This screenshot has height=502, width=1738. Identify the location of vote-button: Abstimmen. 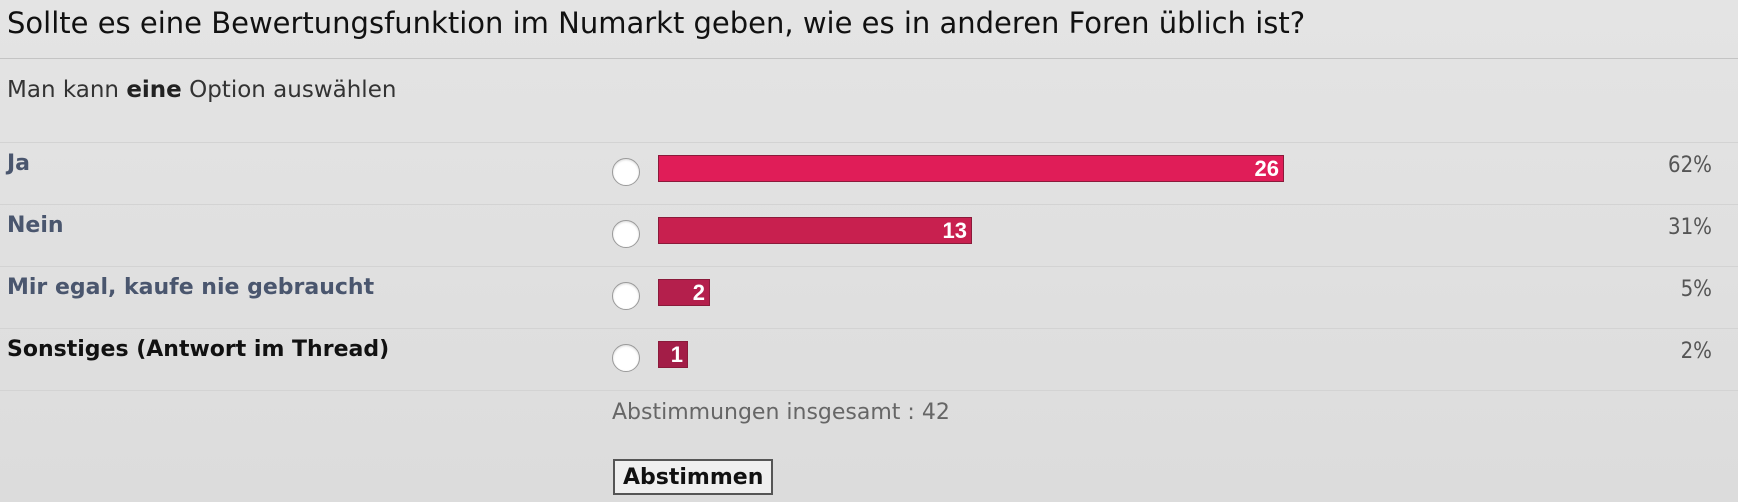
(693, 477).